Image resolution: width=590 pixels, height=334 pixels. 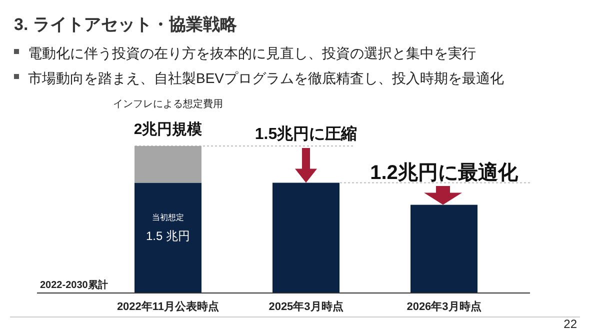 What do you see at coordinates (306, 306) in the screenshot?
I see `x-tick-label: 2025年3月時点` at bounding box center [306, 306].